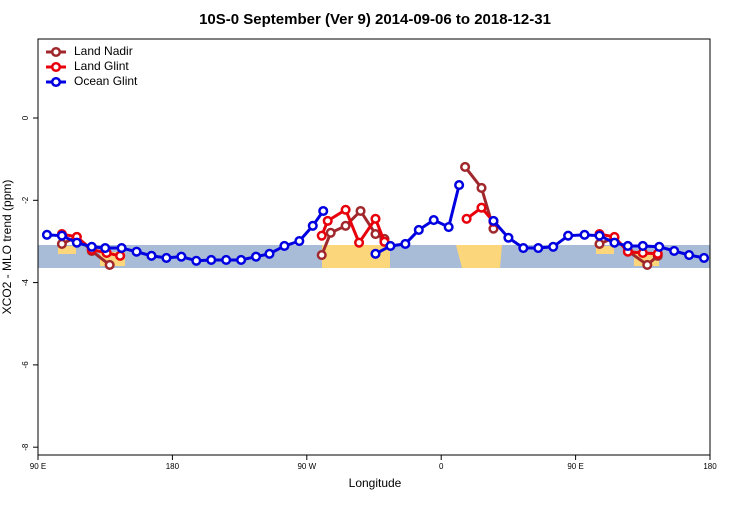 The width and height of the screenshot is (750, 505). What do you see at coordinates (306, 466) in the screenshot?
I see `x-tick-label: 90 W` at bounding box center [306, 466].